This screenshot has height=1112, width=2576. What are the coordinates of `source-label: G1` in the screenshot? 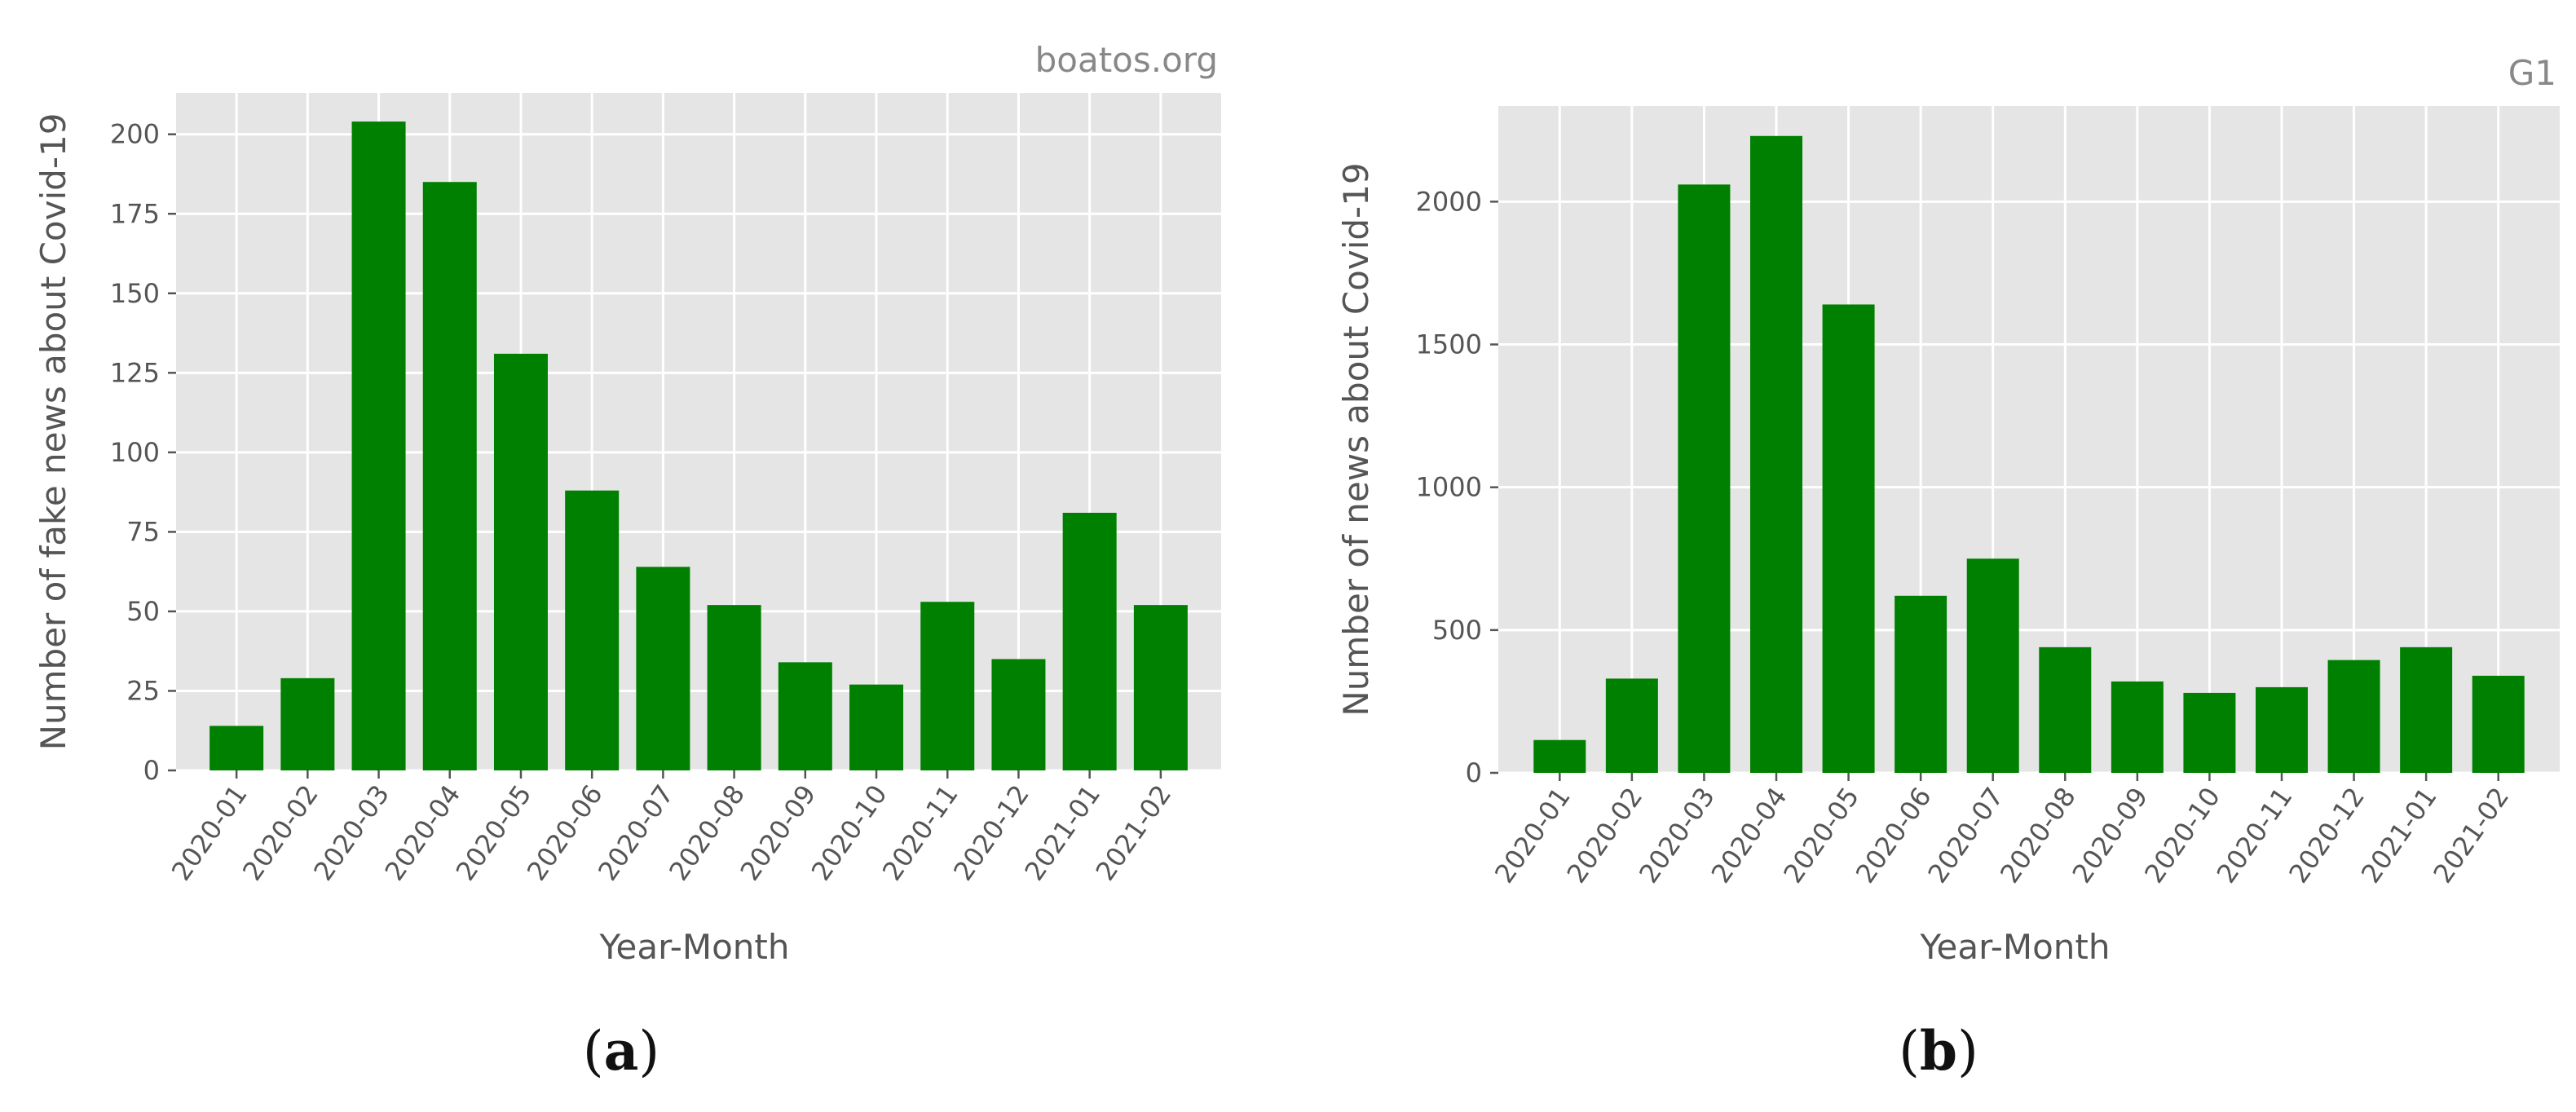 It's located at (2532, 73).